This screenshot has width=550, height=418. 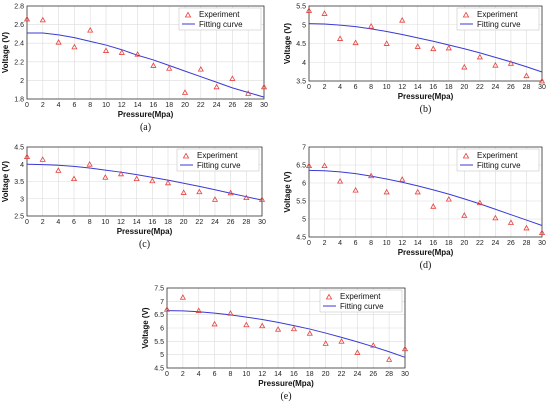 I want to click on x-tick-label: 24, so click(x=215, y=222).